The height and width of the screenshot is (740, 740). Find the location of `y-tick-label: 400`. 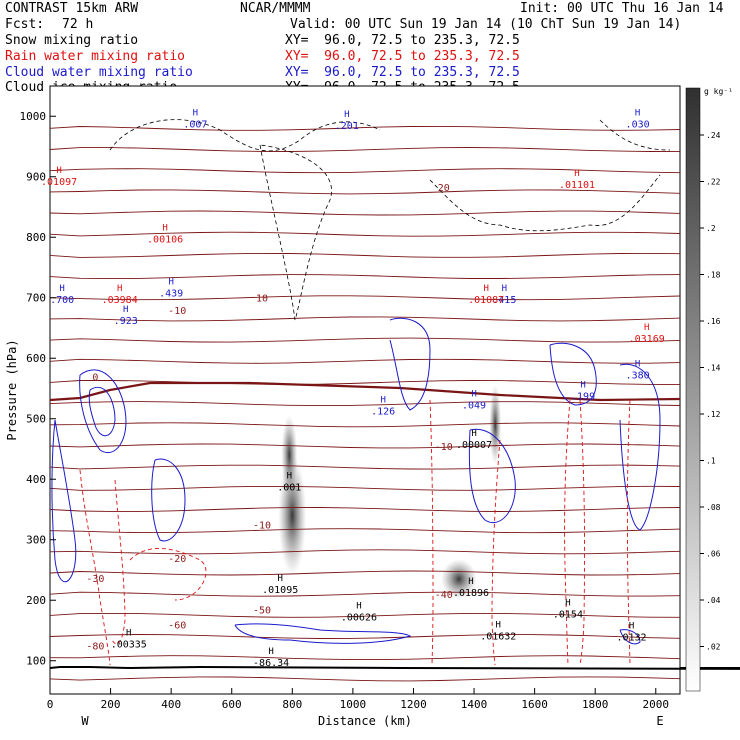

y-tick-label: 400 is located at coordinates (36, 479).